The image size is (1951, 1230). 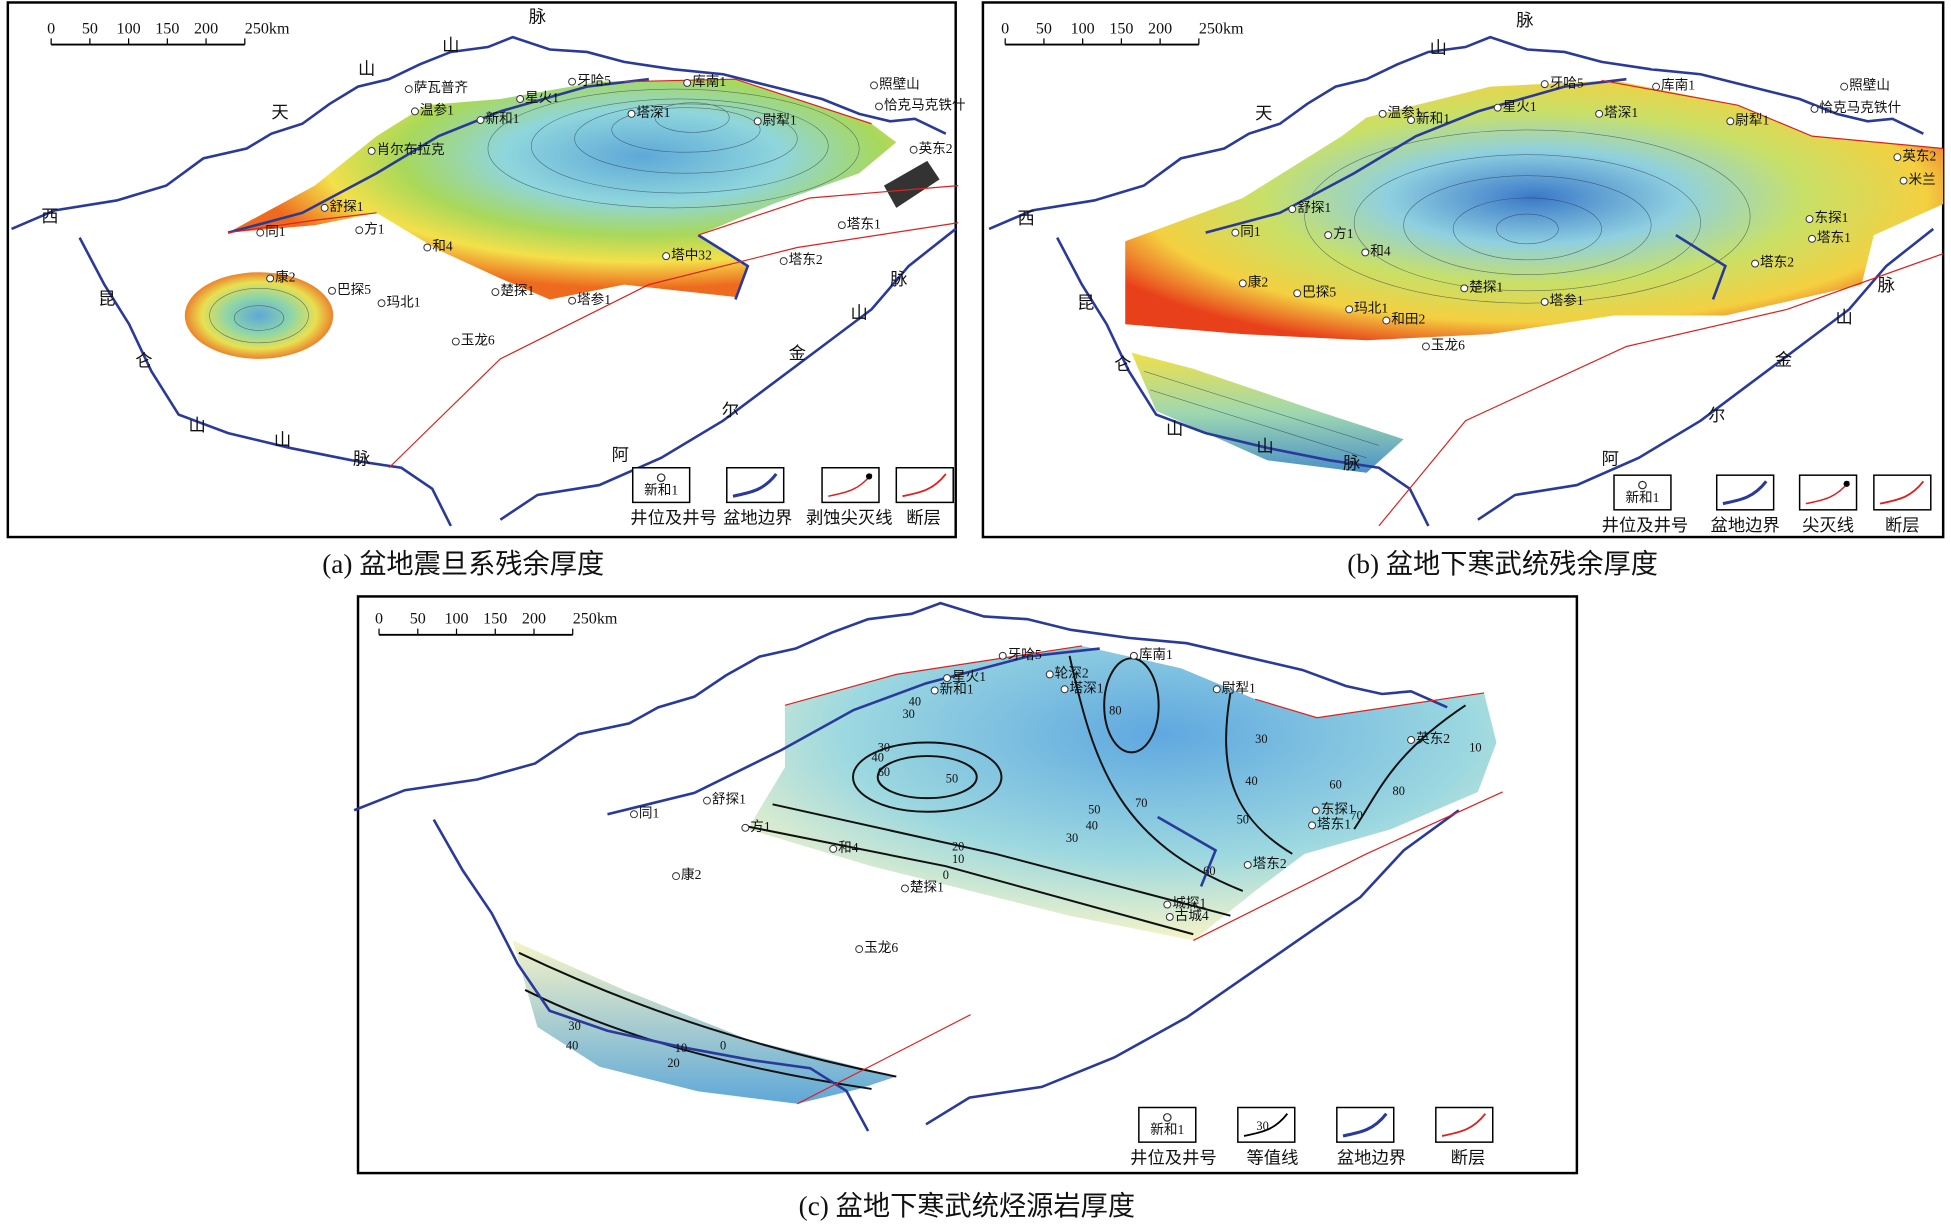 What do you see at coordinates (1621, 112) in the screenshot?
I see `well-label: 塔深1` at bounding box center [1621, 112].